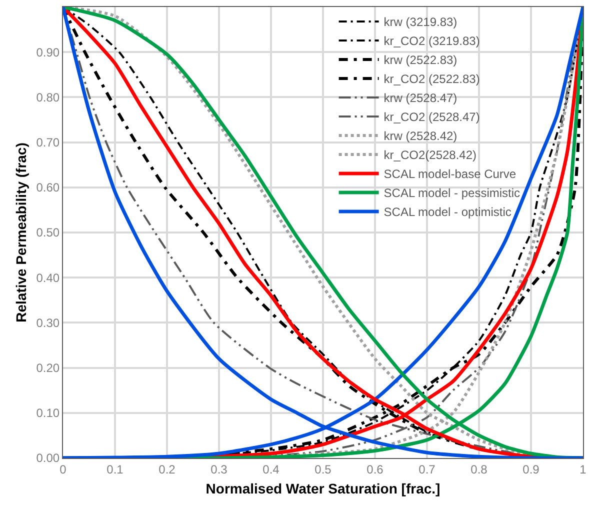  I want to click on x-tick-label: 0, so click(63, 469).